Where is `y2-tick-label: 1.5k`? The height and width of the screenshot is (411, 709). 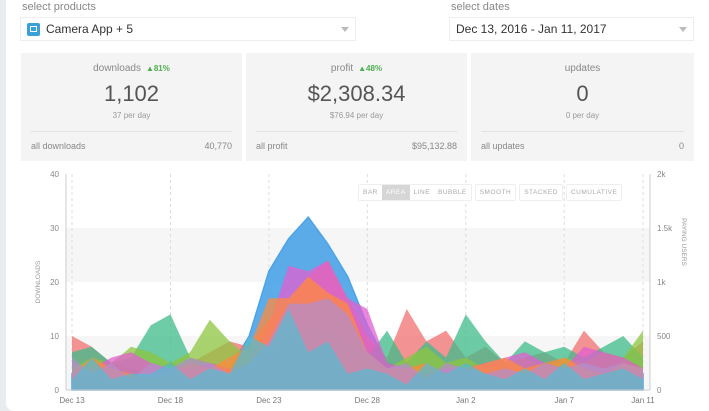 y2-tick-label: 1.5k is located at coordinates (665, 228).